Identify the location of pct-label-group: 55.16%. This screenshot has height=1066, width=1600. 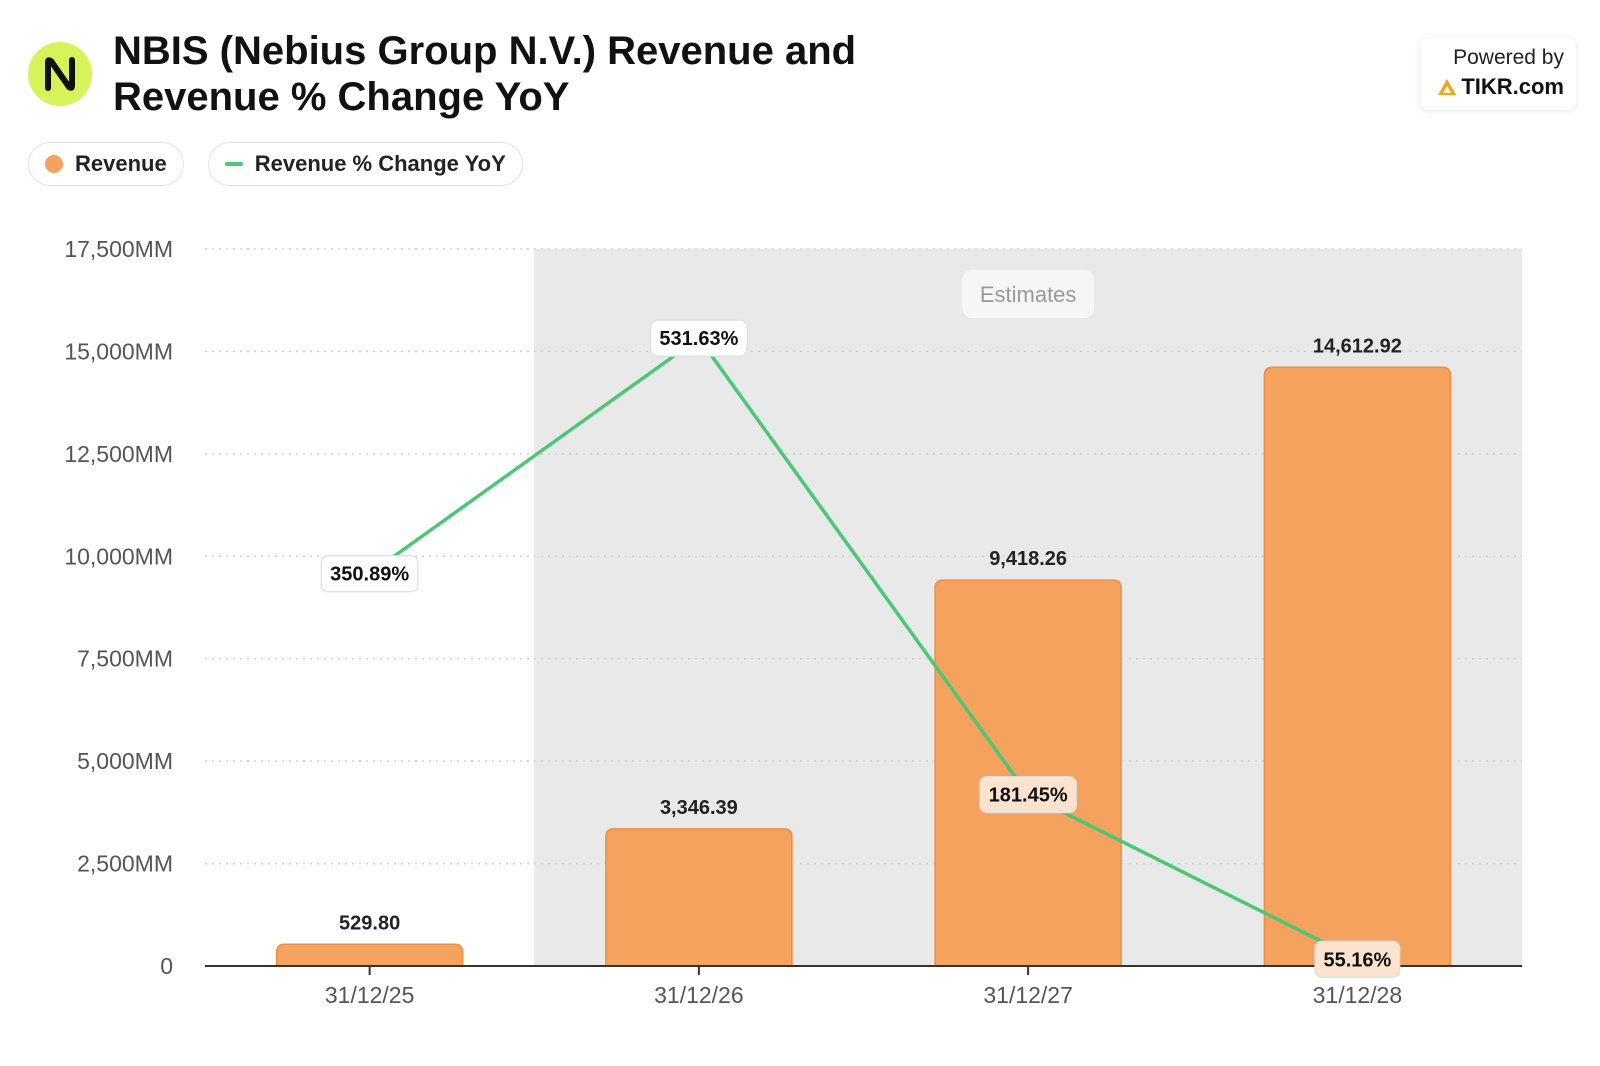
(1357, 959).